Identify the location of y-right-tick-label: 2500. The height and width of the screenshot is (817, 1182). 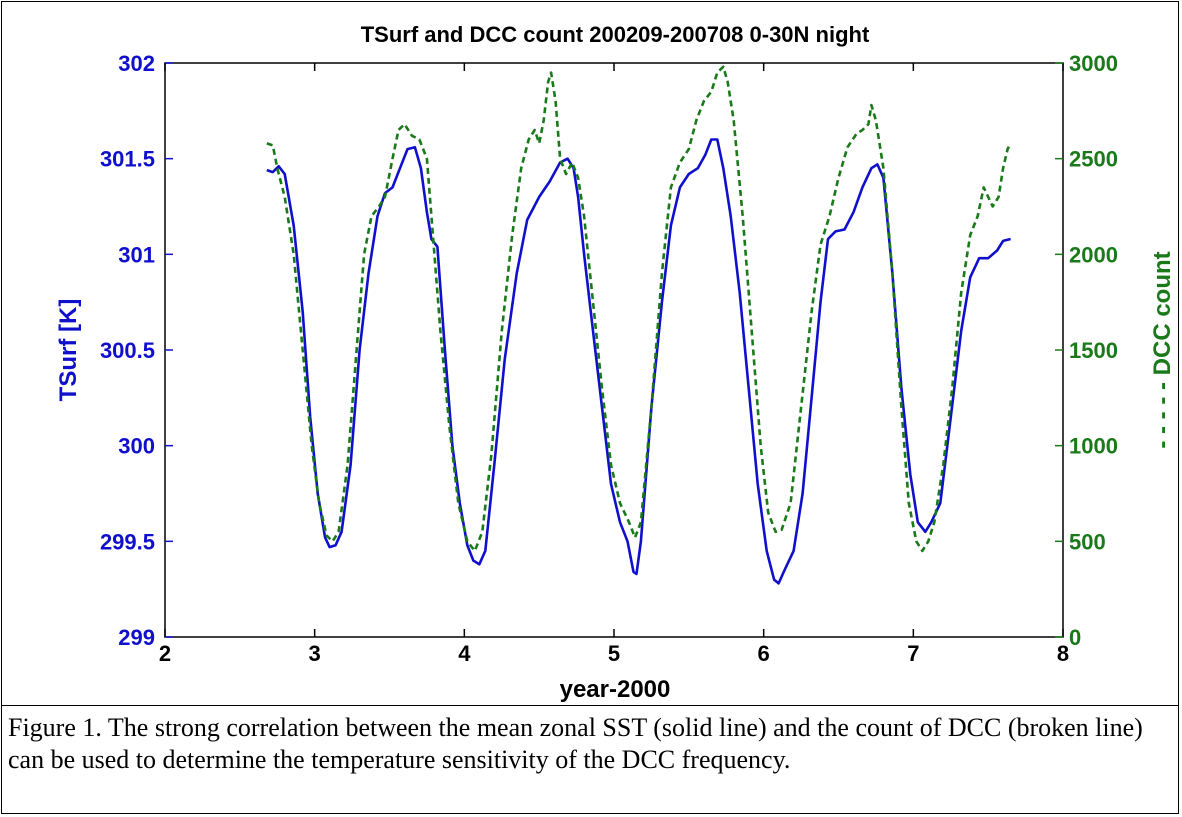
(1093, 159).